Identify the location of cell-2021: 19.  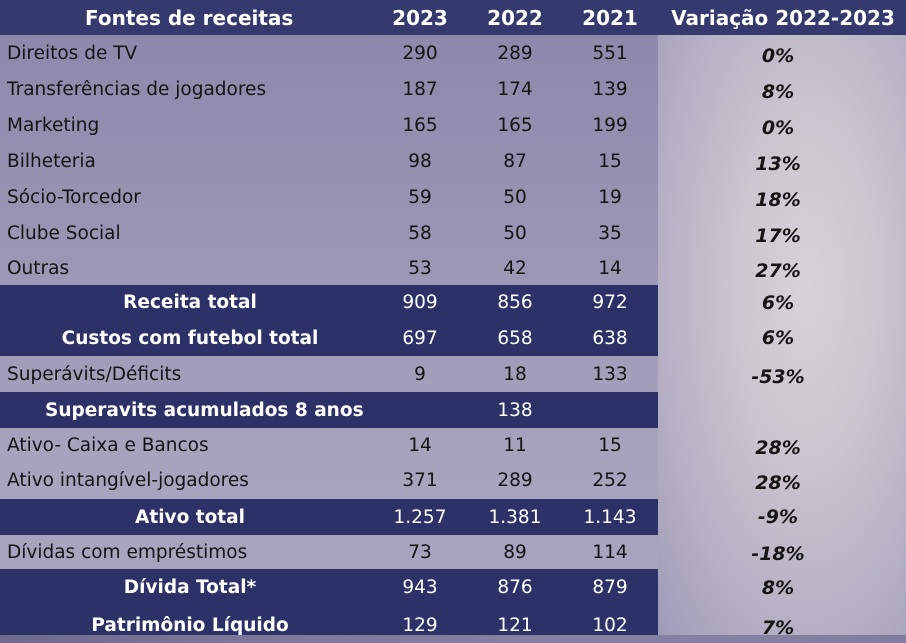
(610, 197).